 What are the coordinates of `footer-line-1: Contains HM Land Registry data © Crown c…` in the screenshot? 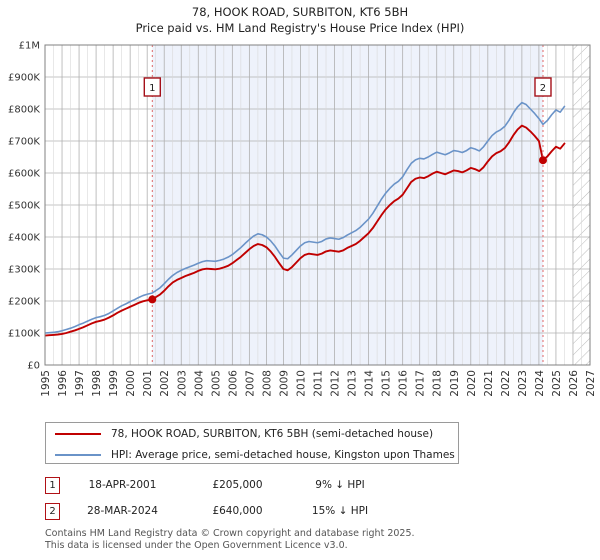 It's located at (230, 533).